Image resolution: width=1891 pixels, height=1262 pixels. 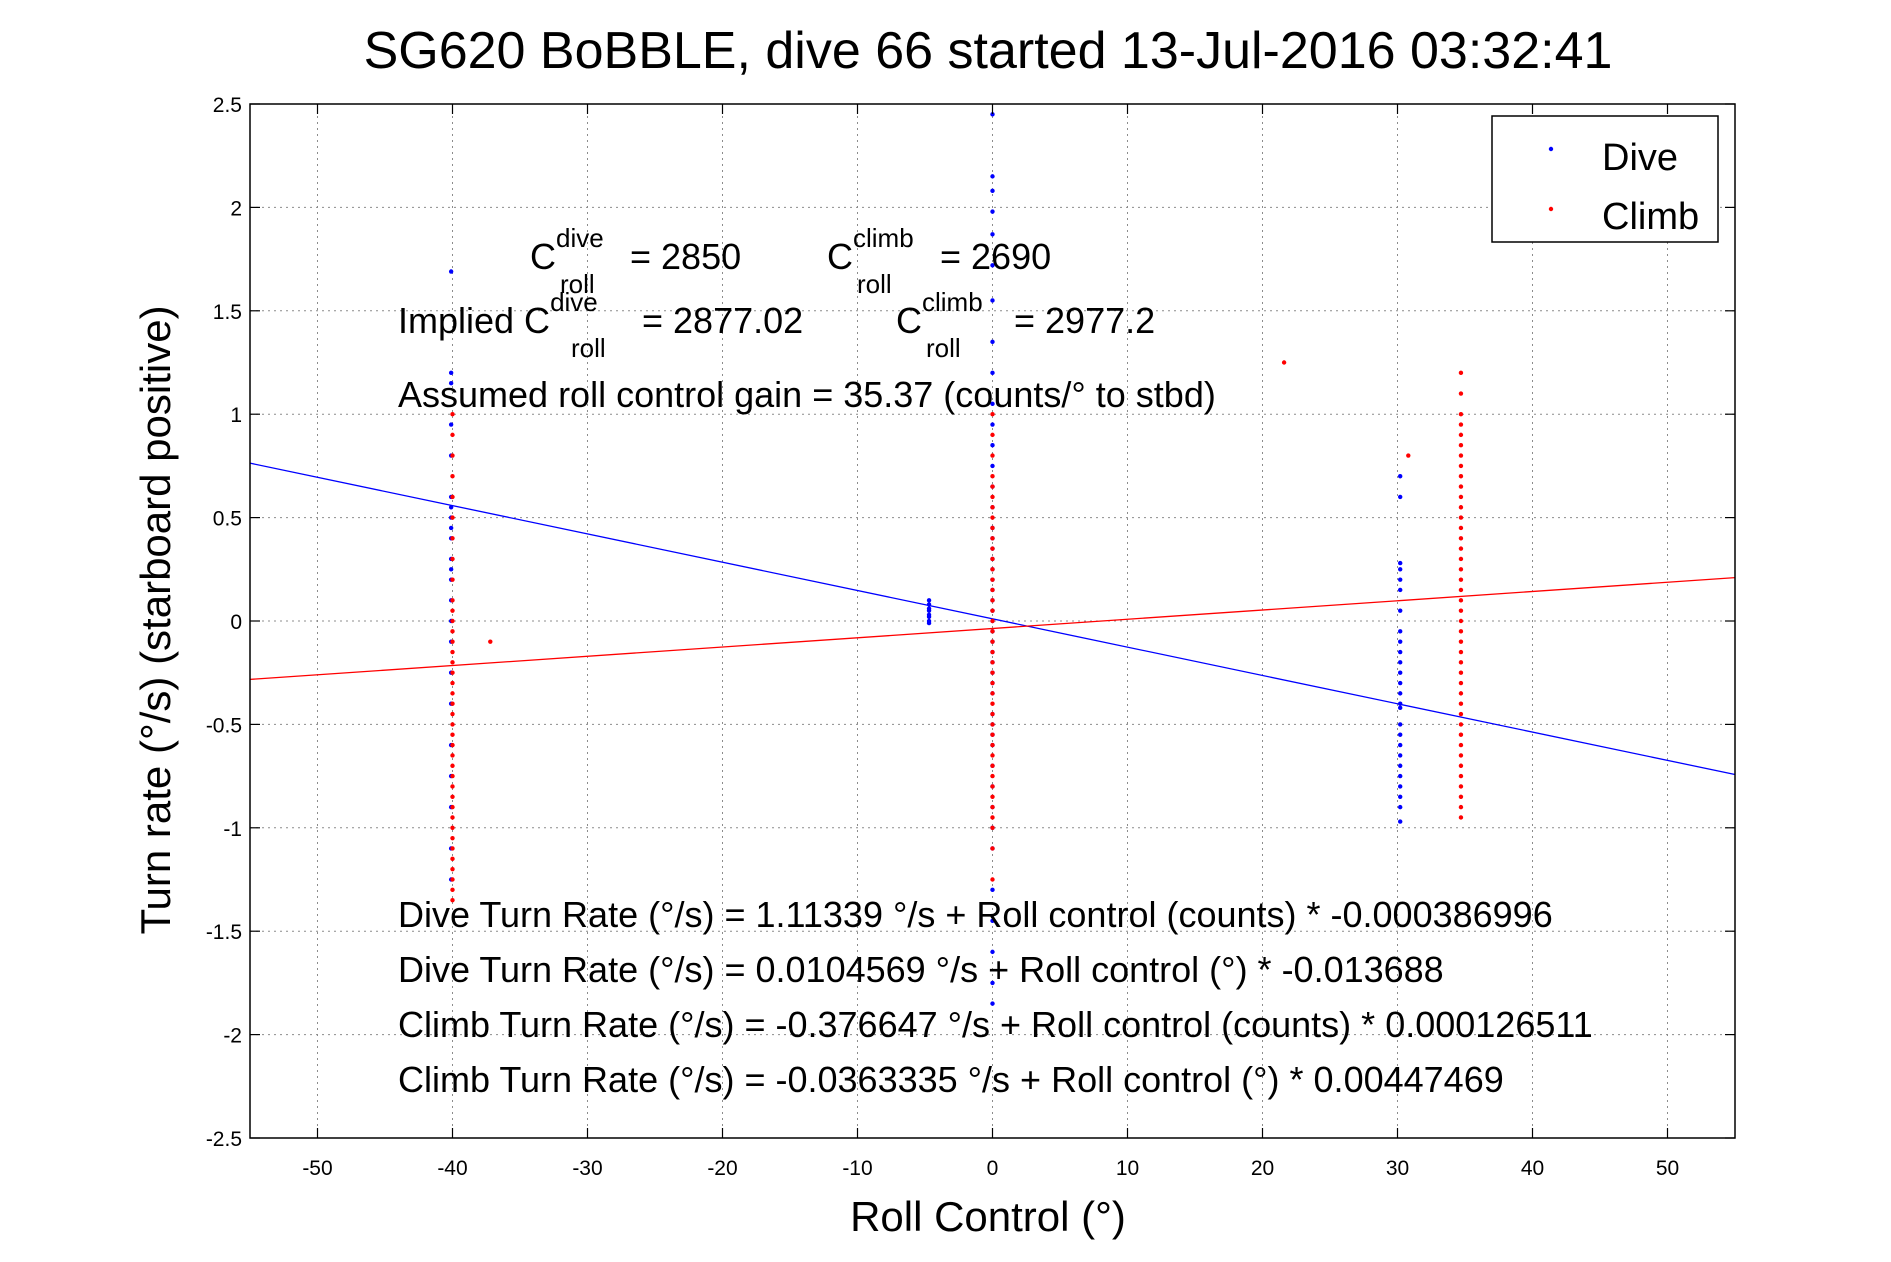 What do you see at coordinates (992, 628) in the screenshot?
I see `fit-line-climb` at bounding box center [992, 628].